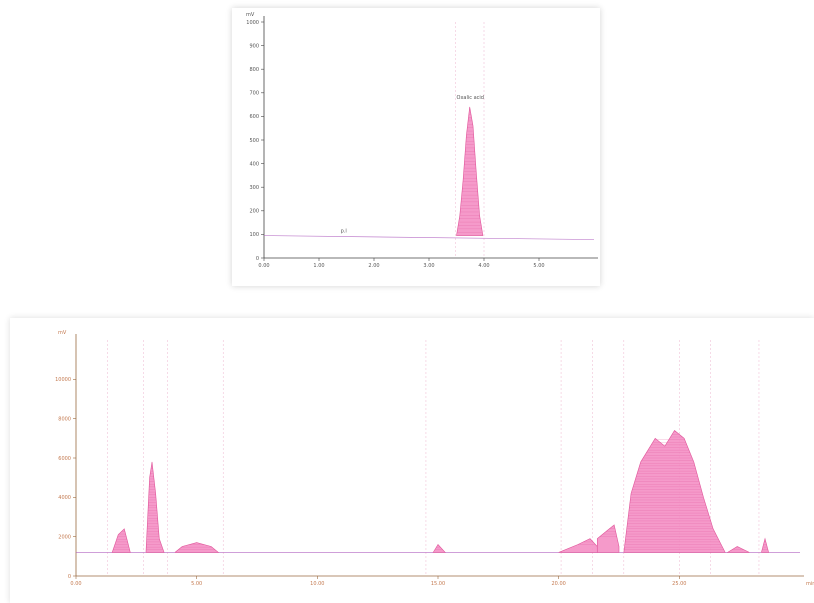 This screenshot has height=603, width=814. I want to click on x-unit-label: min, so click(810, 584).